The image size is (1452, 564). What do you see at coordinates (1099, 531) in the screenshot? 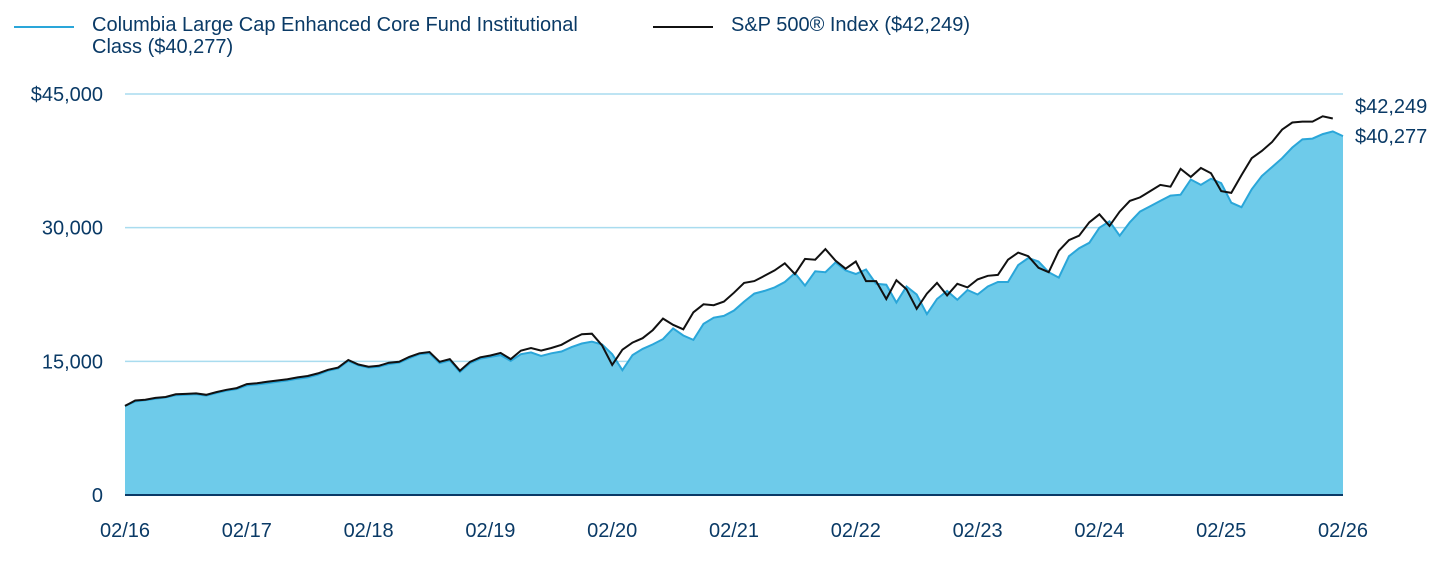
I see `x-tick-label: 02/24` at bounding box center [1099, 531].